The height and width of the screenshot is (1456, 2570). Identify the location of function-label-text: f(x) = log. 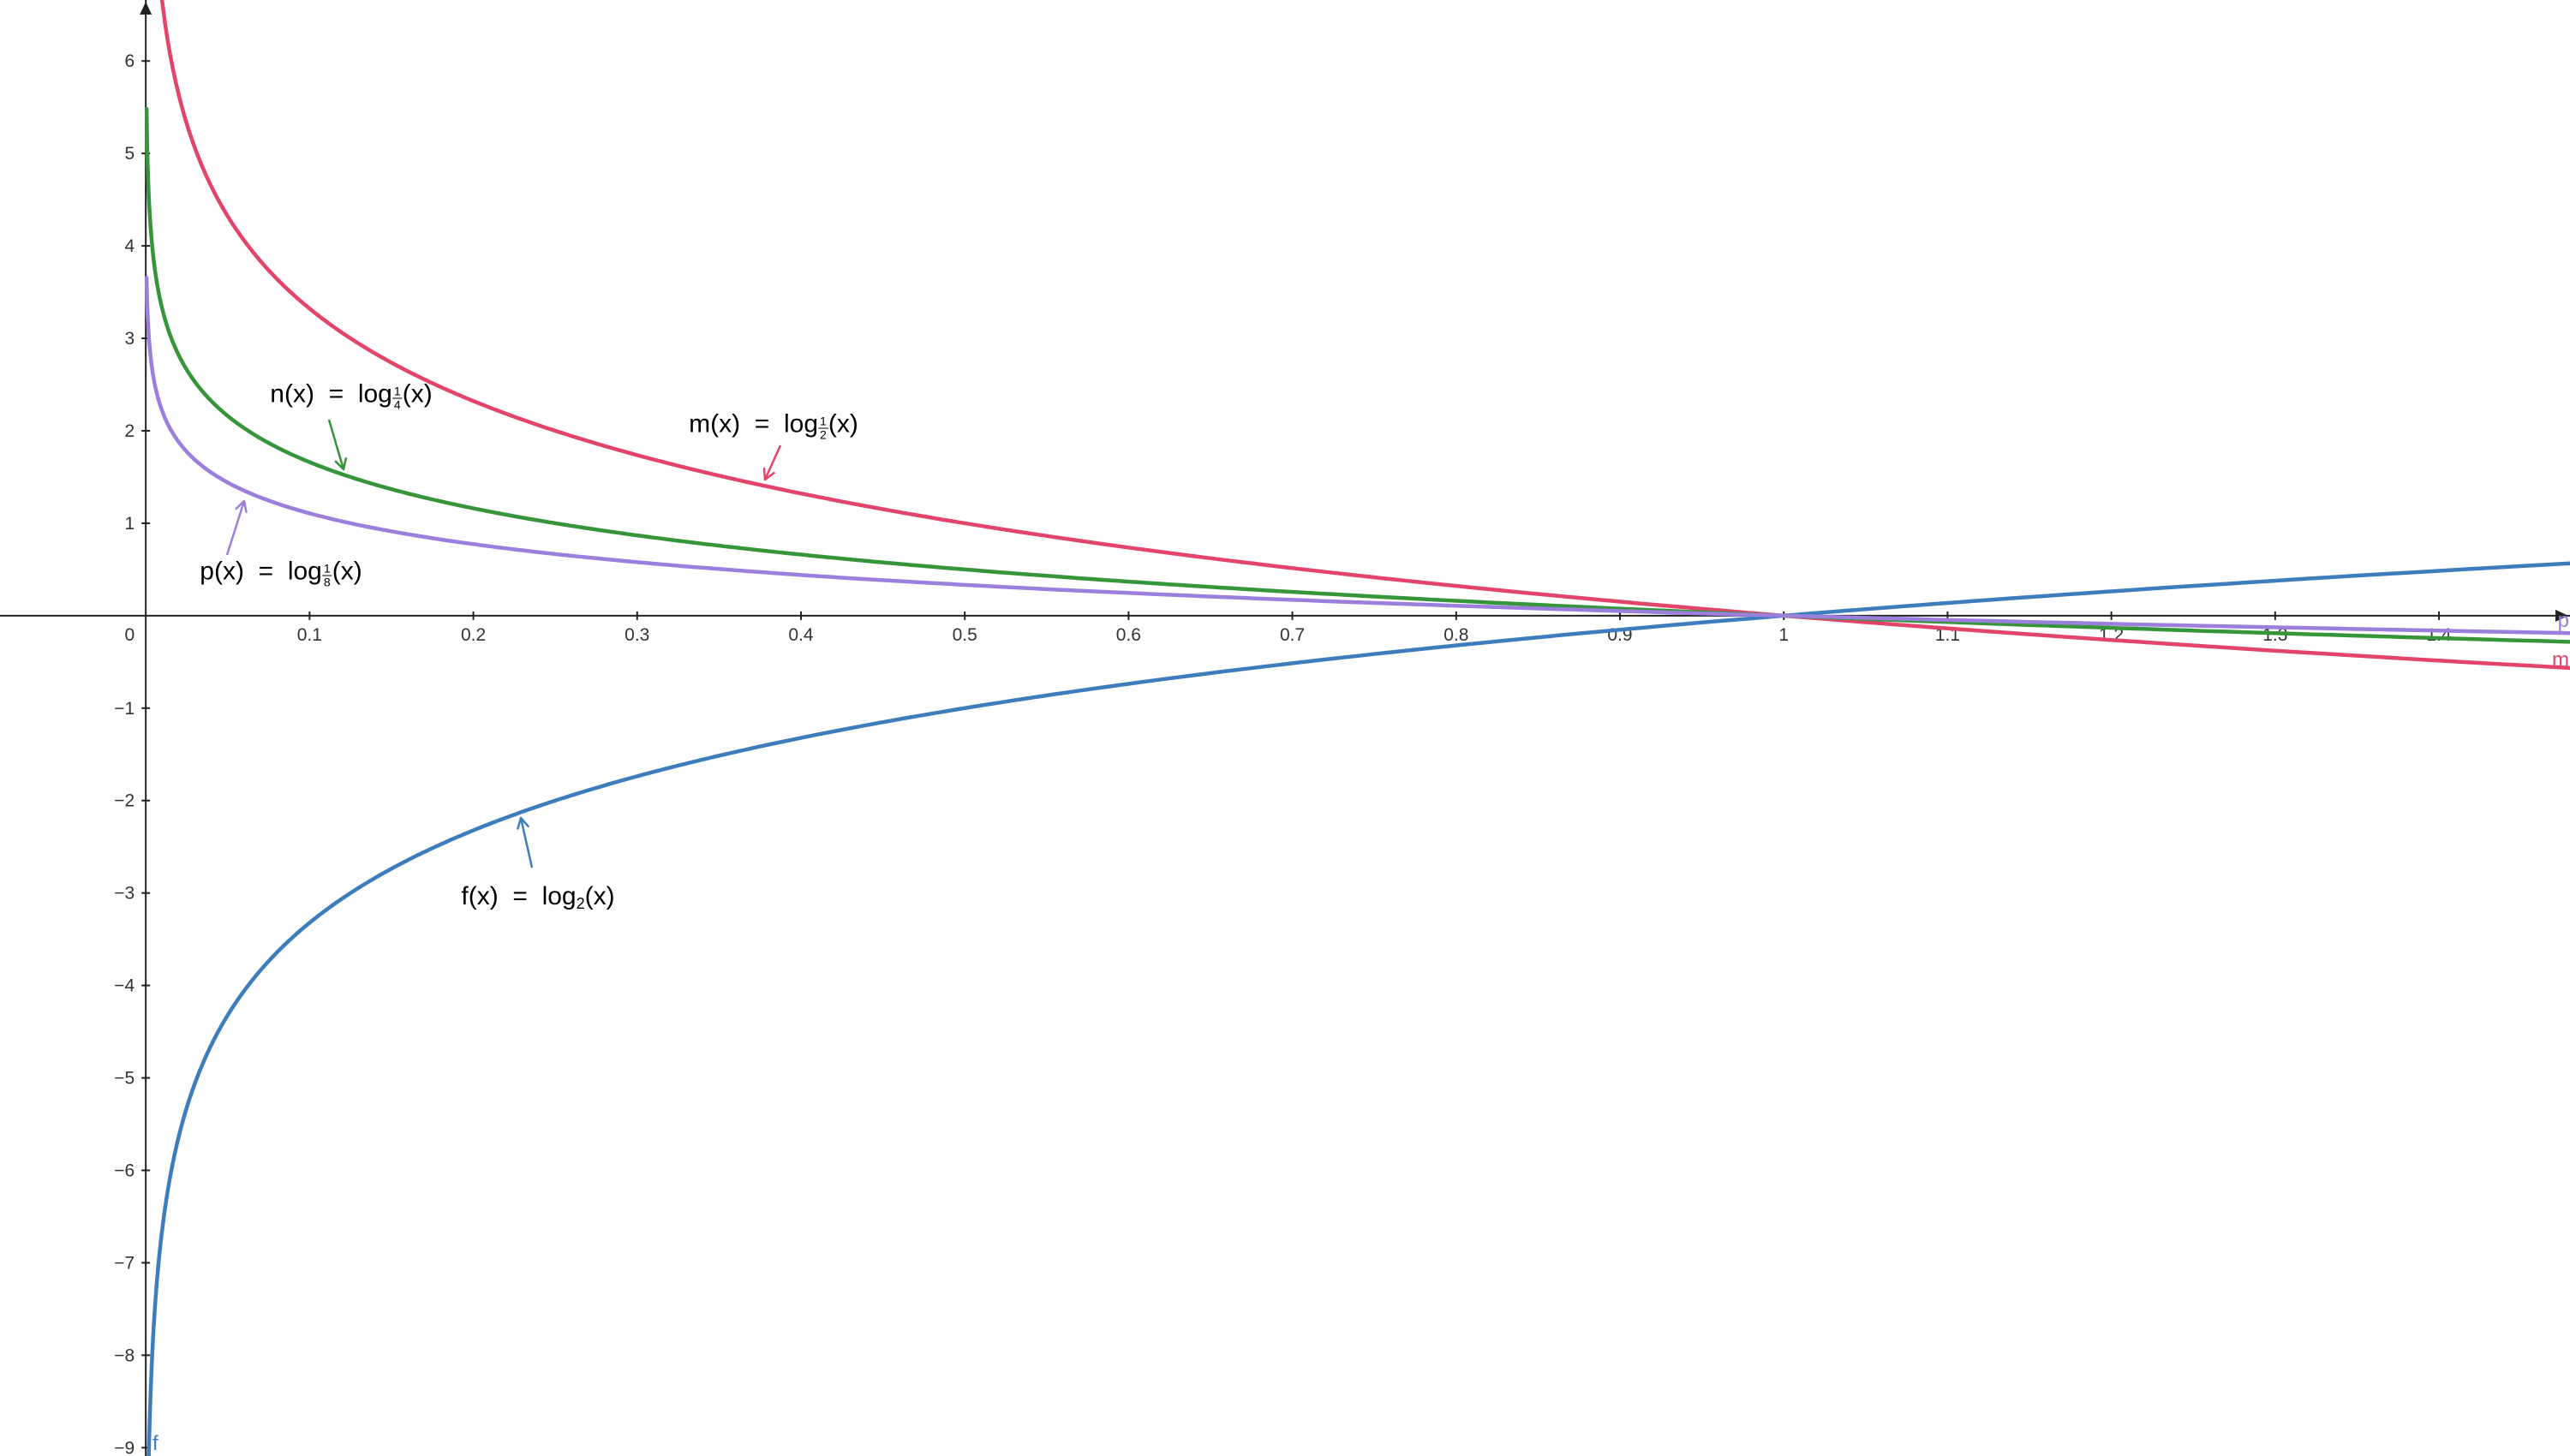
(519, 896).